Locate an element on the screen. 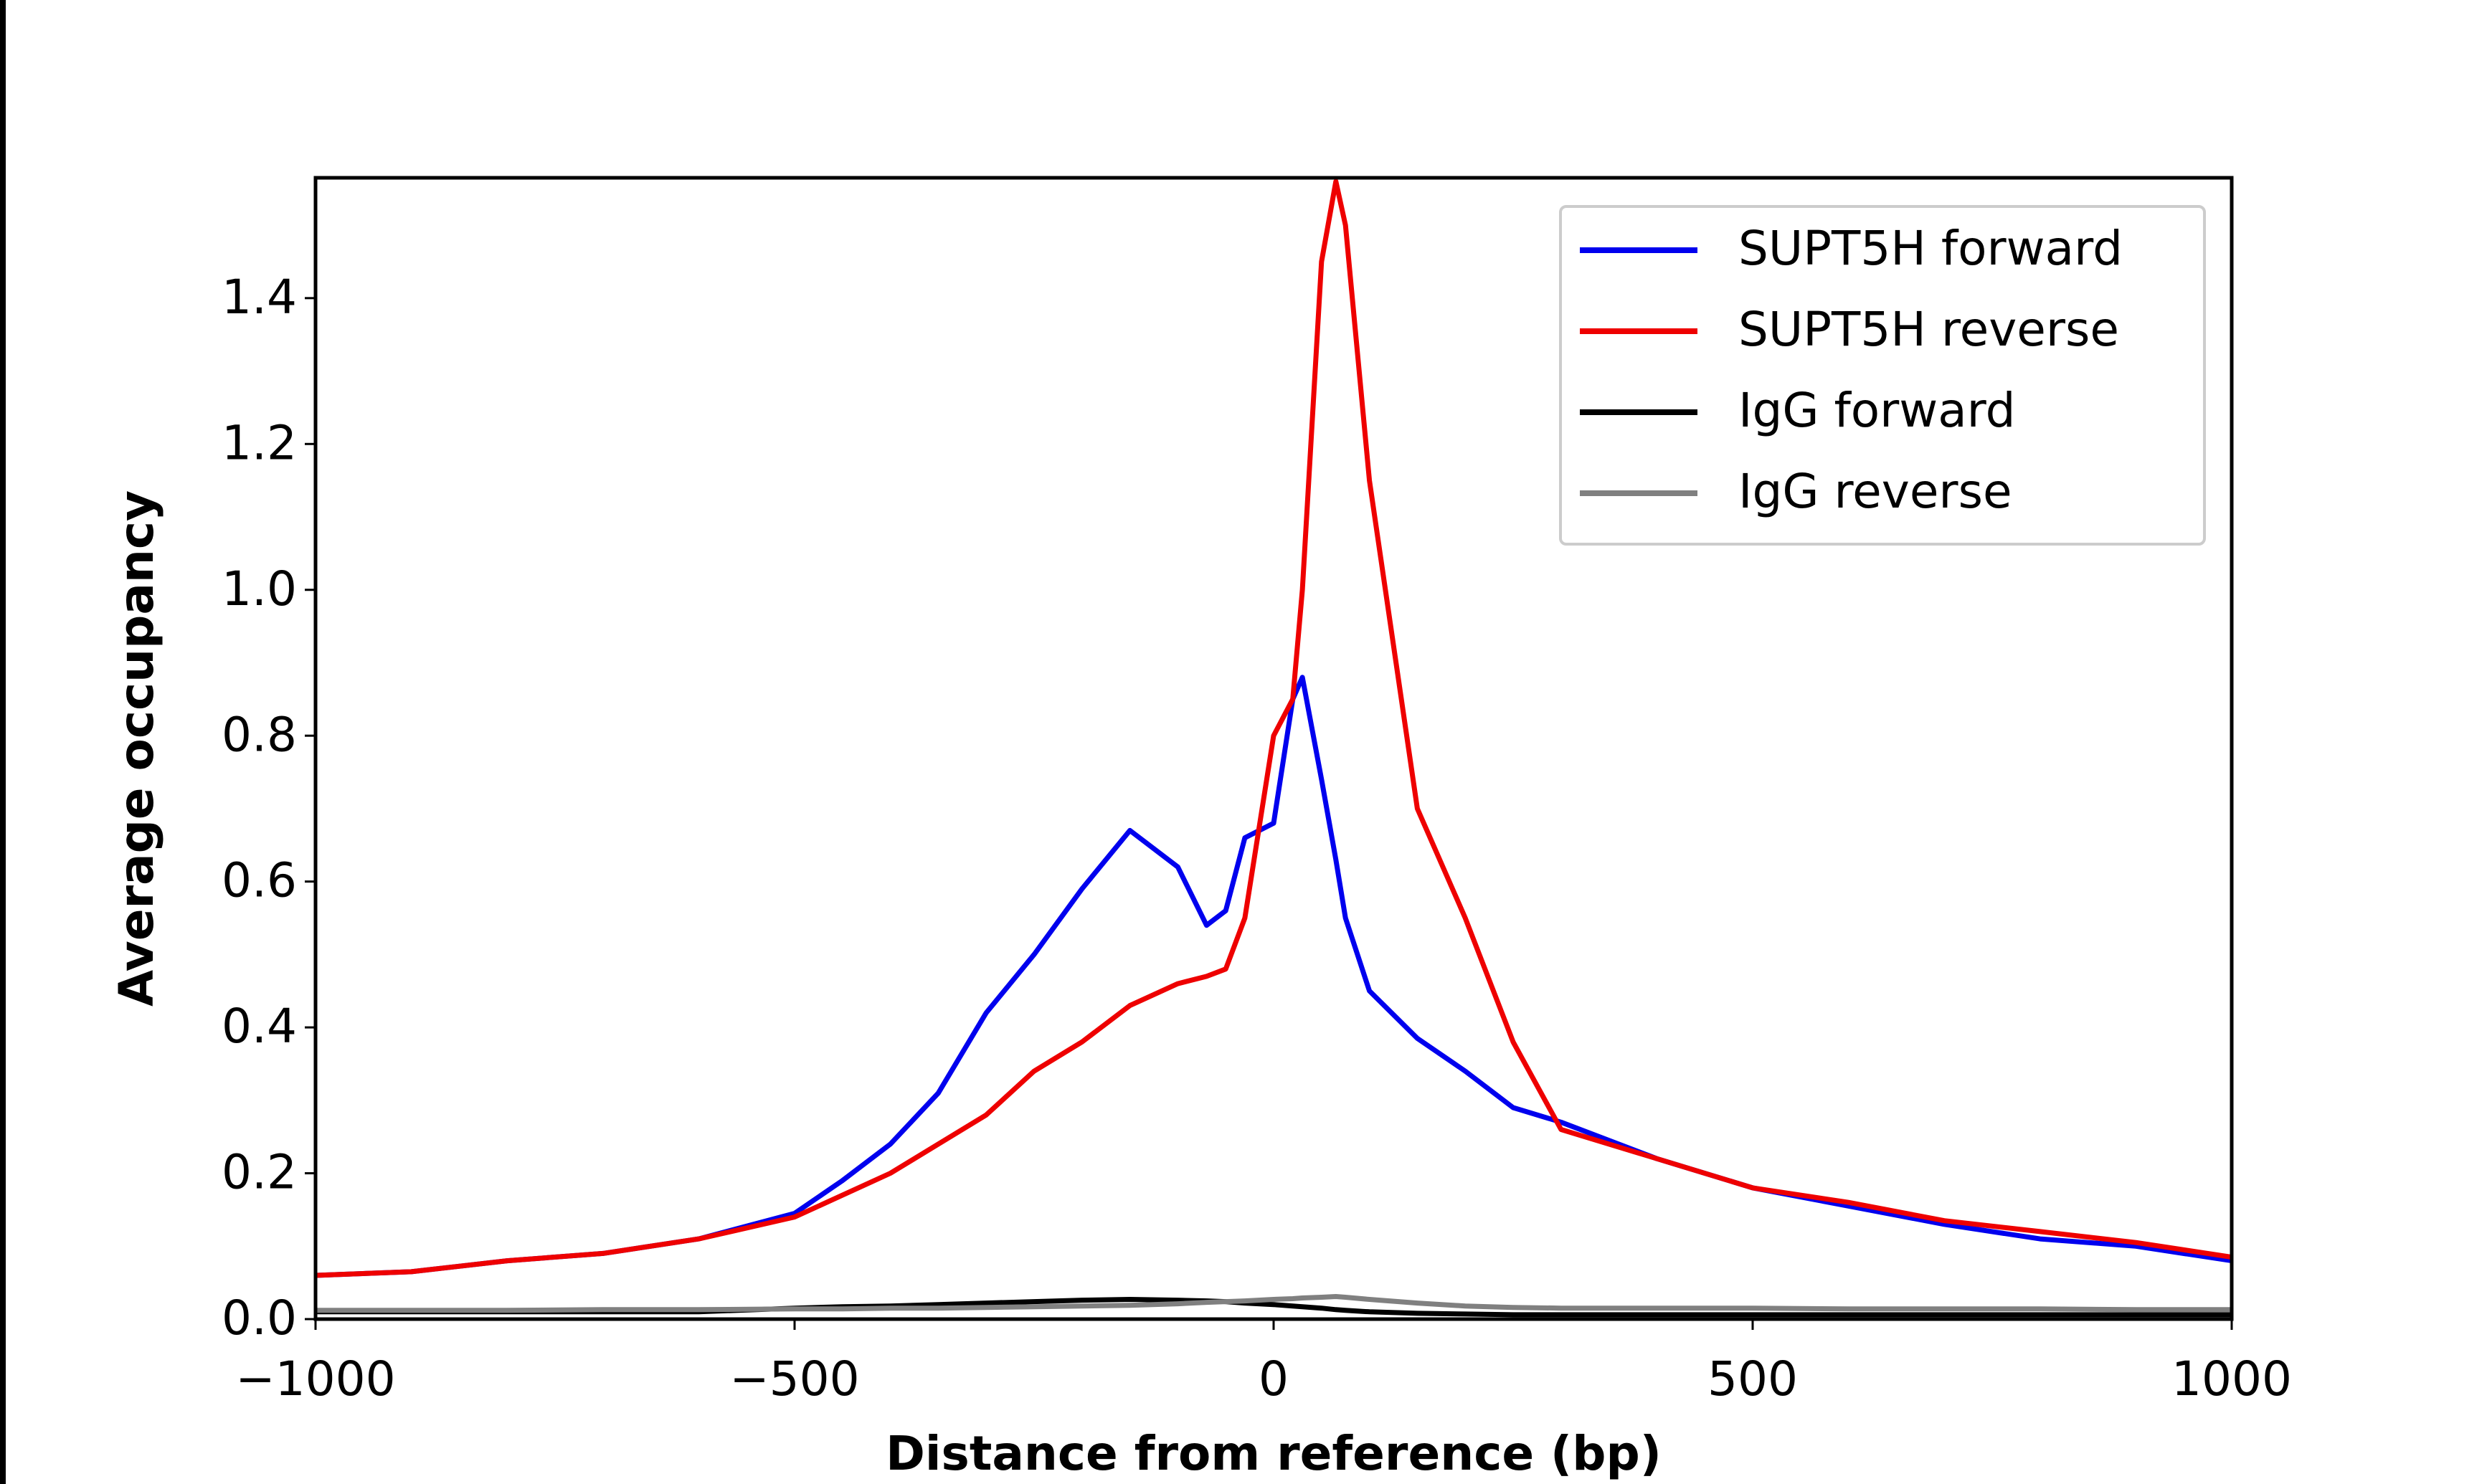 This screenshot has width=2487, height=1484. y-tick-label: 1.4 is located at coordinates (260, 297).